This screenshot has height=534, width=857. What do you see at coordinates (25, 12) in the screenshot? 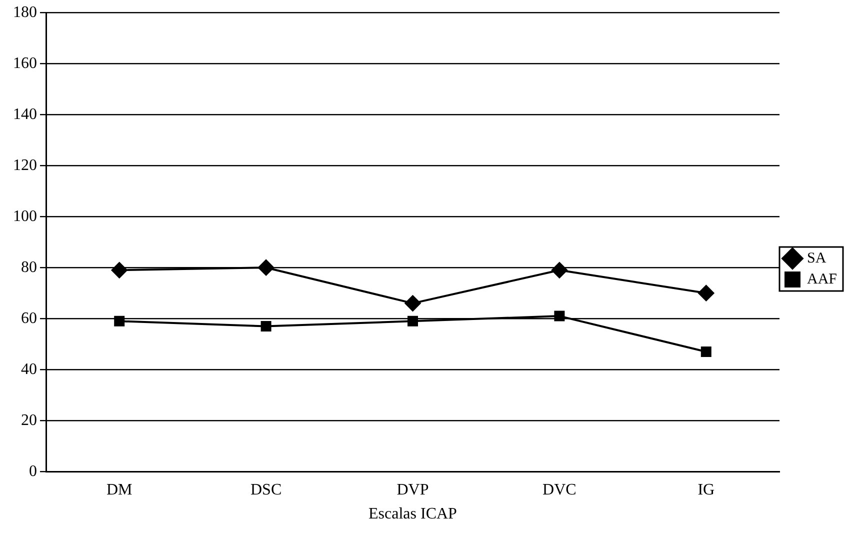
I see `y-tick-label: 180` at bounding box center [25, 12].